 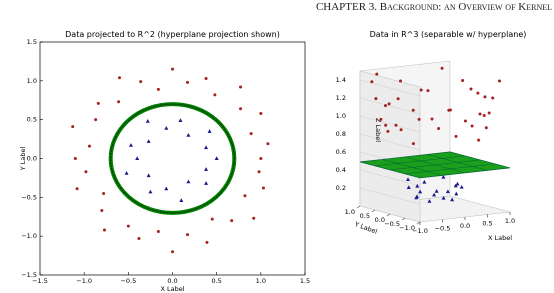 What do you see at coordinates (443, 229) in the screenshot?
I see `x-tick-label: −0.5` at bounding box center [443, 229].